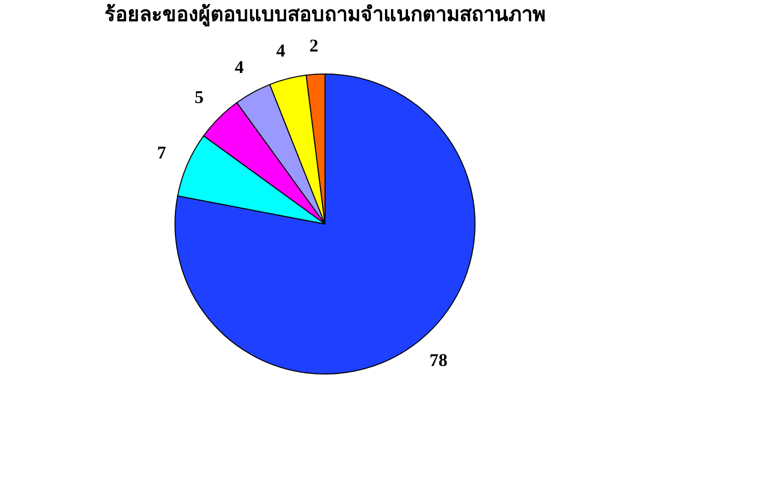 The image size is (763, 483). Describe the element at coordinates (161, 152) in the screenshot. I see `data-label: 7` at that location.